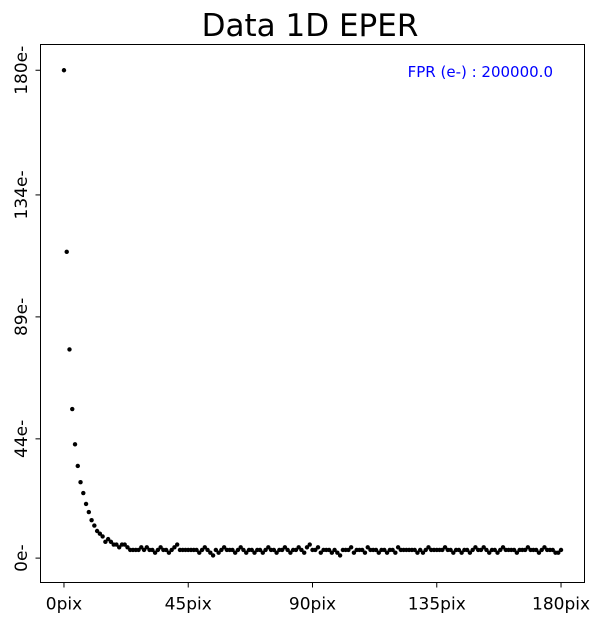 Image resolution: width=599 pixels, height=622 pixels. I want to click on y-tick-label: 89e-, so click(22, 317).